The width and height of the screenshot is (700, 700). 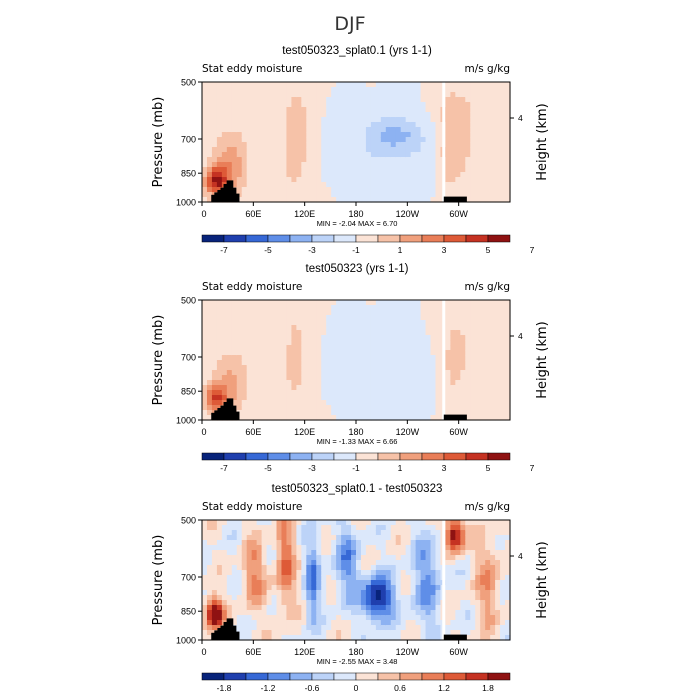 What do you see at coordinates (304, 652) in the screenshot?
I see `x-tick-label: 120E` at bounding box center [304, 652].